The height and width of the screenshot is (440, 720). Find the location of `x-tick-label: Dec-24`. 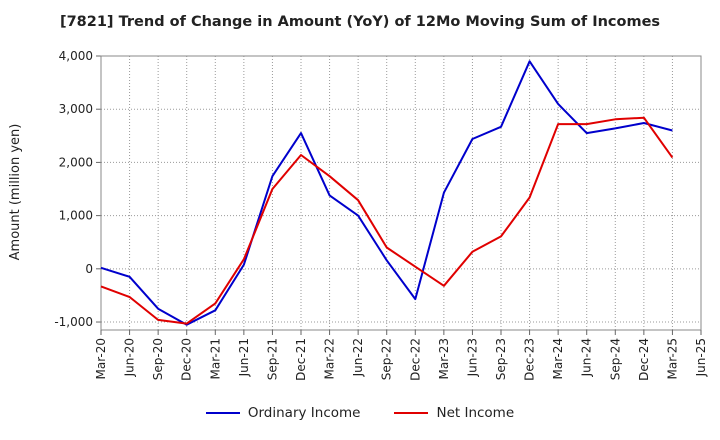

x-tick-label: Dec-24 is located at coordinates (644, 359).